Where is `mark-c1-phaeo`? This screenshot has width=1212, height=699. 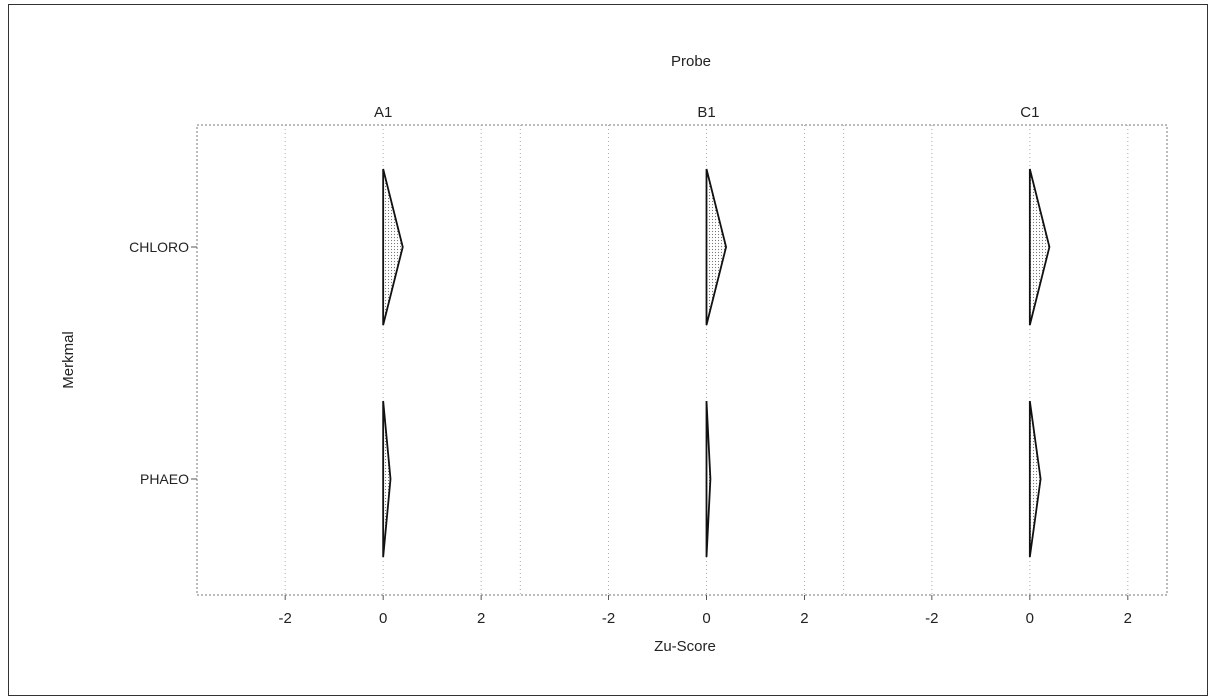
mark-c1-phaeo is located at coordinates (1035, 479).